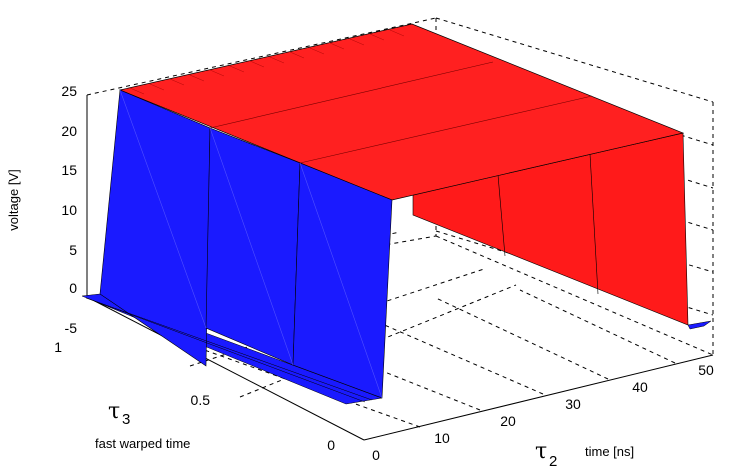 This screenshot has width=747, height=472. Describe the element at coordinates (142, 443) in the screenshot. I see `tau3-description: fast warped time` at that location.